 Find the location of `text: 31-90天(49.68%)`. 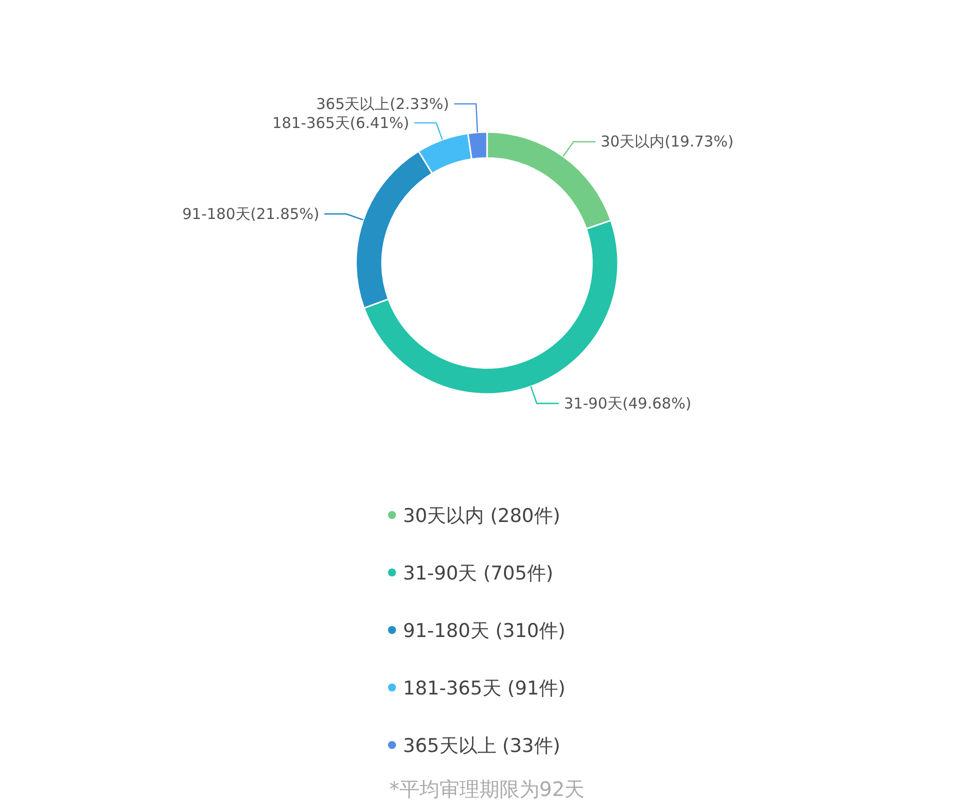

text: 31-90天(49.68%) is located at coordinates (628, 403).